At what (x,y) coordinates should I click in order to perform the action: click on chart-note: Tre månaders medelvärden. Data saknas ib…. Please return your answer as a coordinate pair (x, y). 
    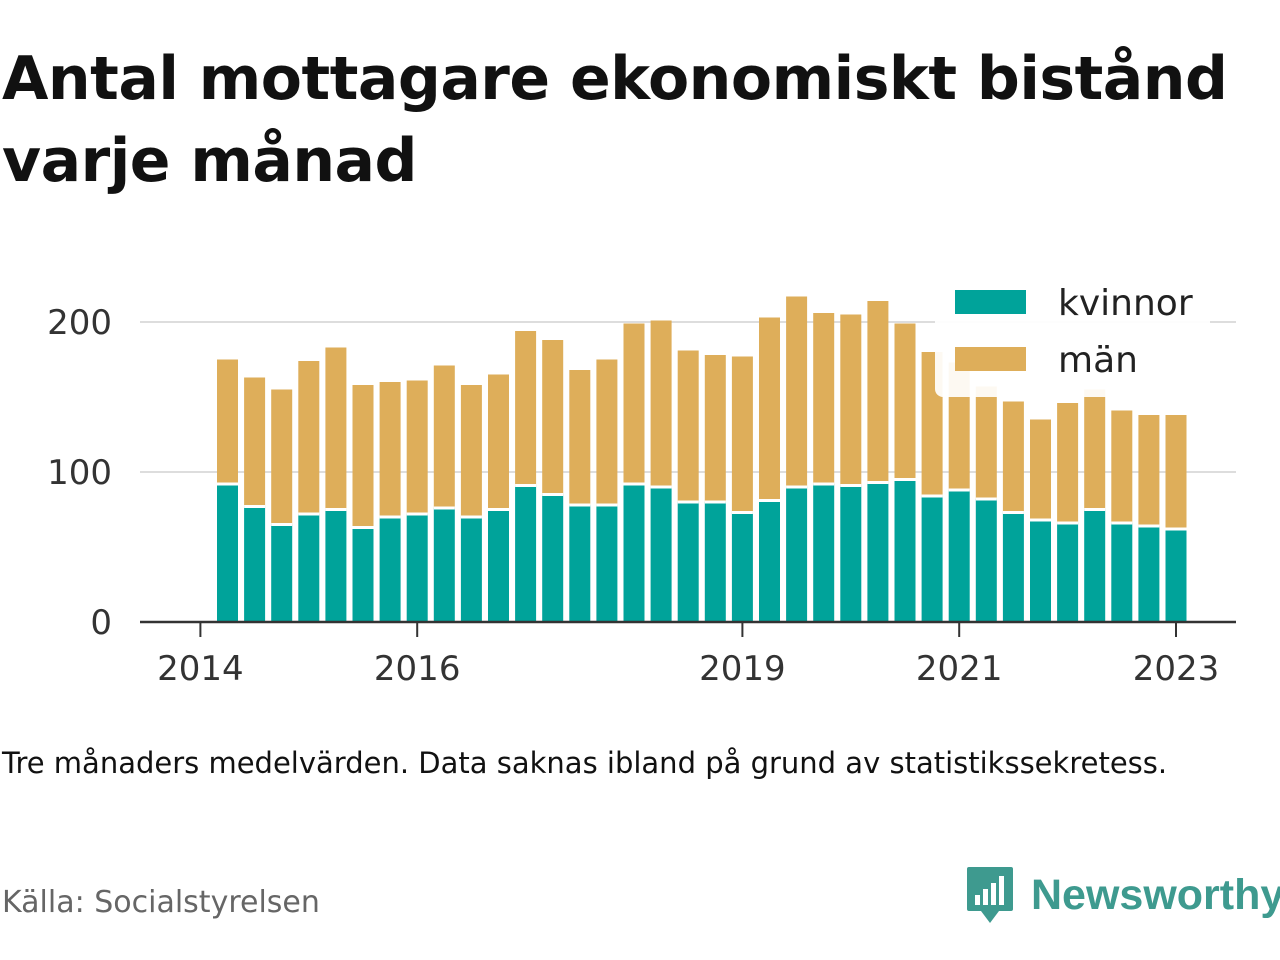
    Looking at the image, I should click on (585, 763).